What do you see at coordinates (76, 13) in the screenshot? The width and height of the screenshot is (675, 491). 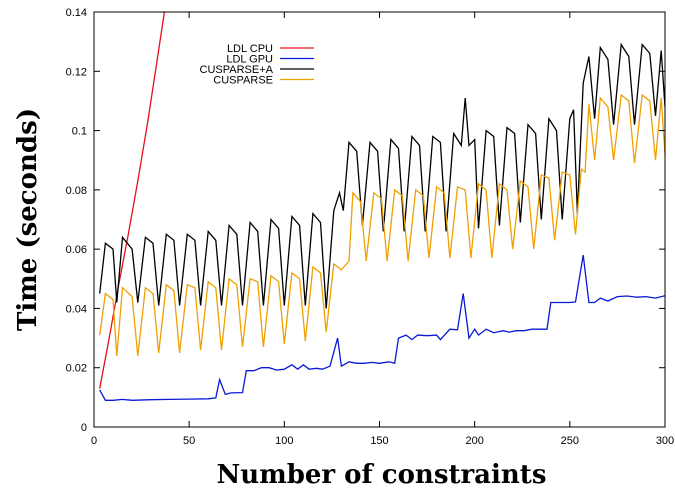 I see `y-tick-label: 0.14` at bounding box center [76, 13].